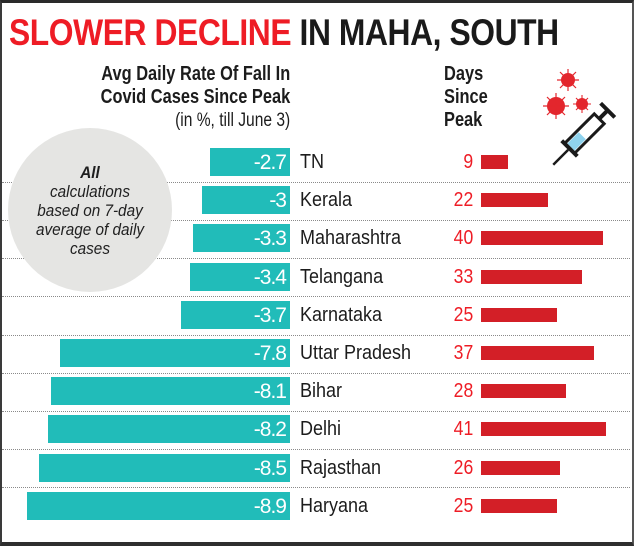 The image size is (635, 547). I want to click on days-heading-line1: Days, so click(464, 74).